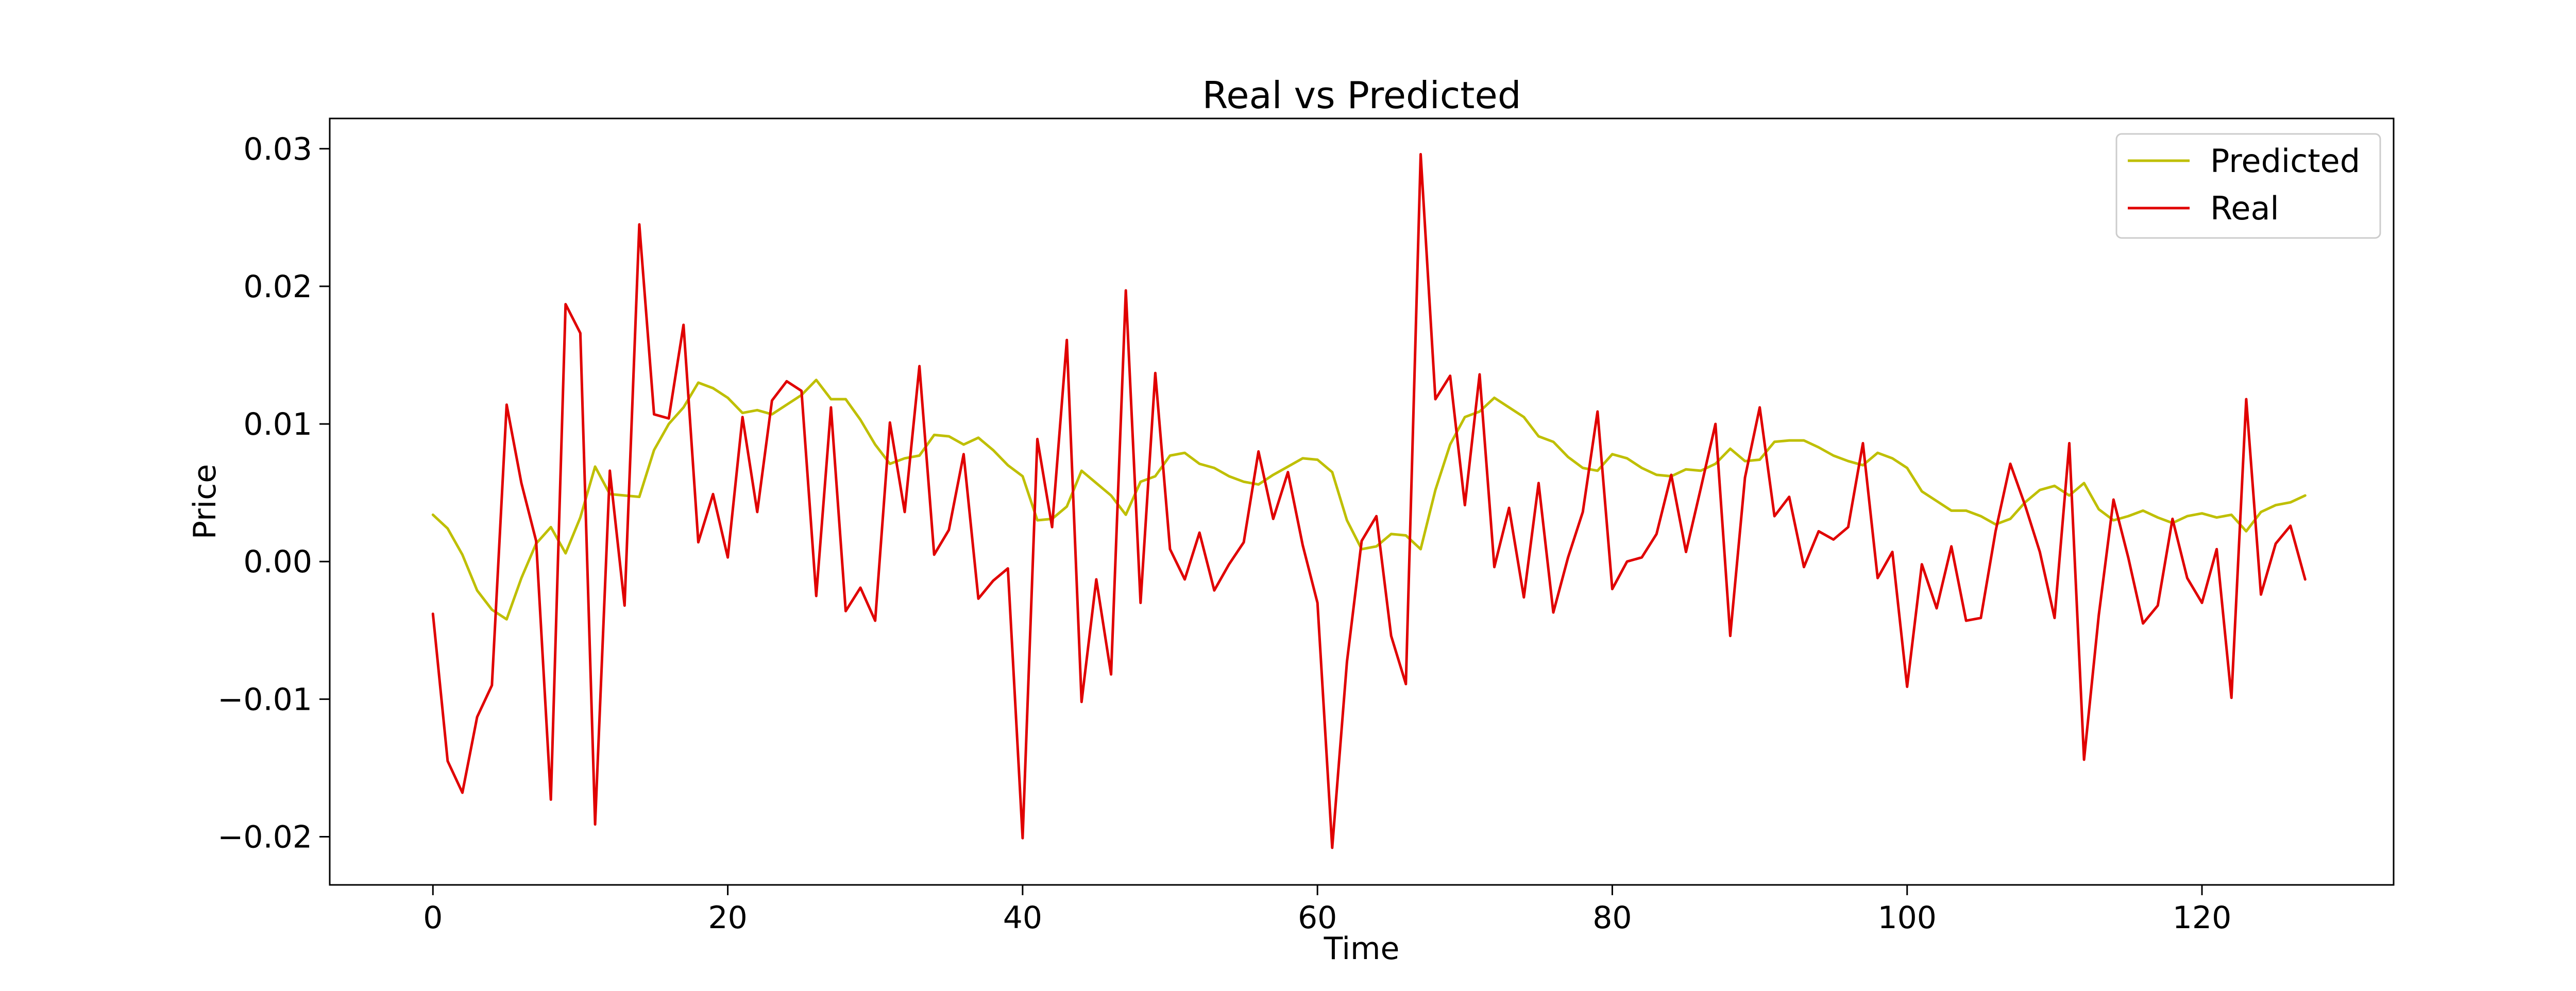 The image size is (2576, 991). I want to click on x-tick-label: 0, so click(433, 918).